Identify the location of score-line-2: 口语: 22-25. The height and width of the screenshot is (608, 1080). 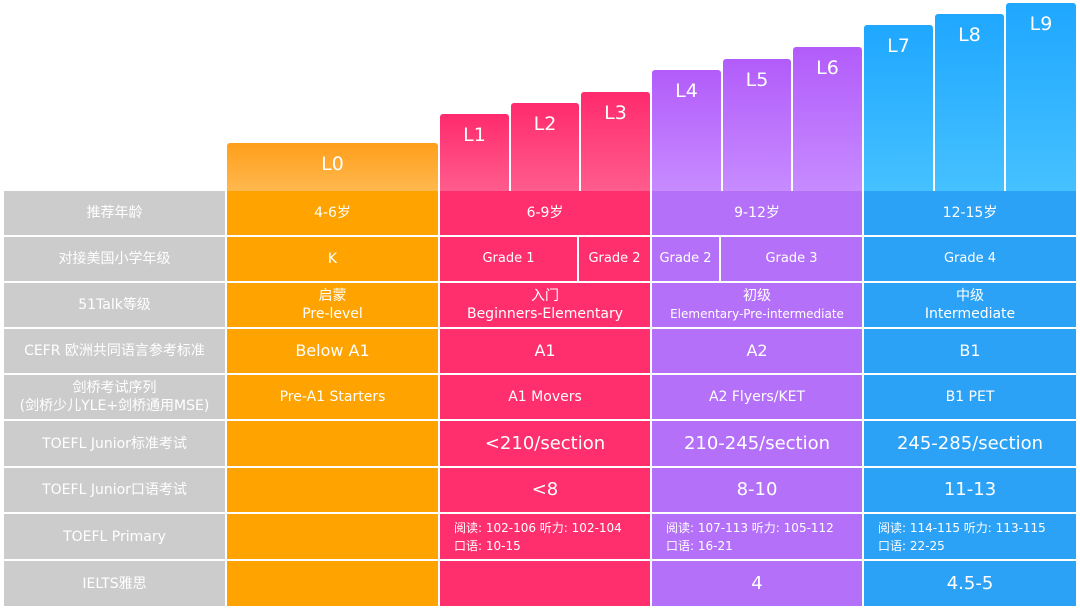
(911, 545).